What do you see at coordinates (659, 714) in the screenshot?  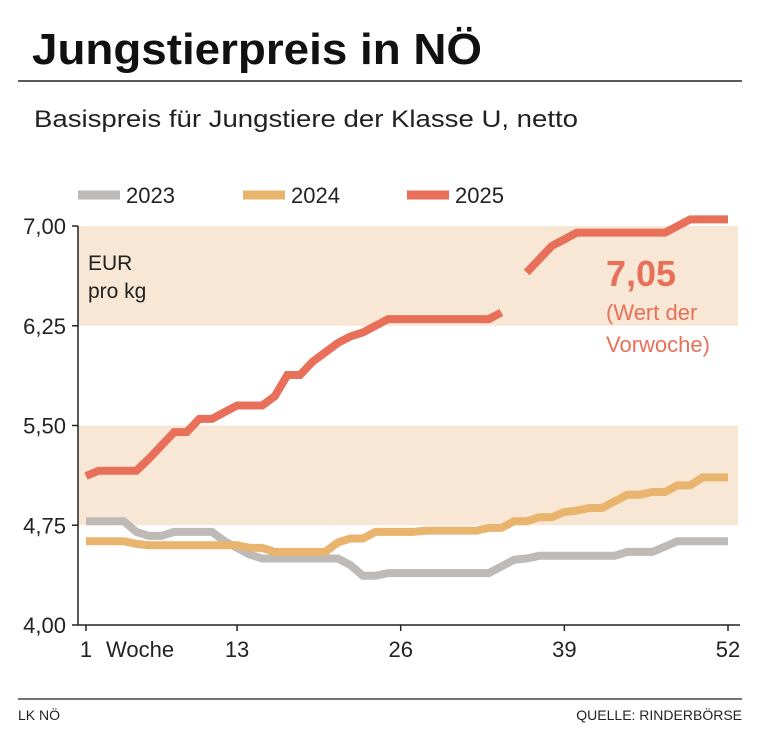 I see `footer-source: QUELLE: RINDERBÖRSE` at bounding box center [659, 714].